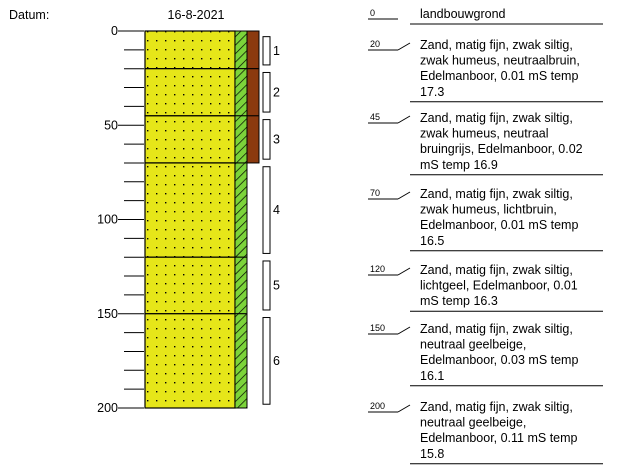 This screenshot has width=617, height=472. What do you see at coordinates (114, 31) in the screenshot?
I see `depth-tick-label: 0` at bounding box center [114, 31].